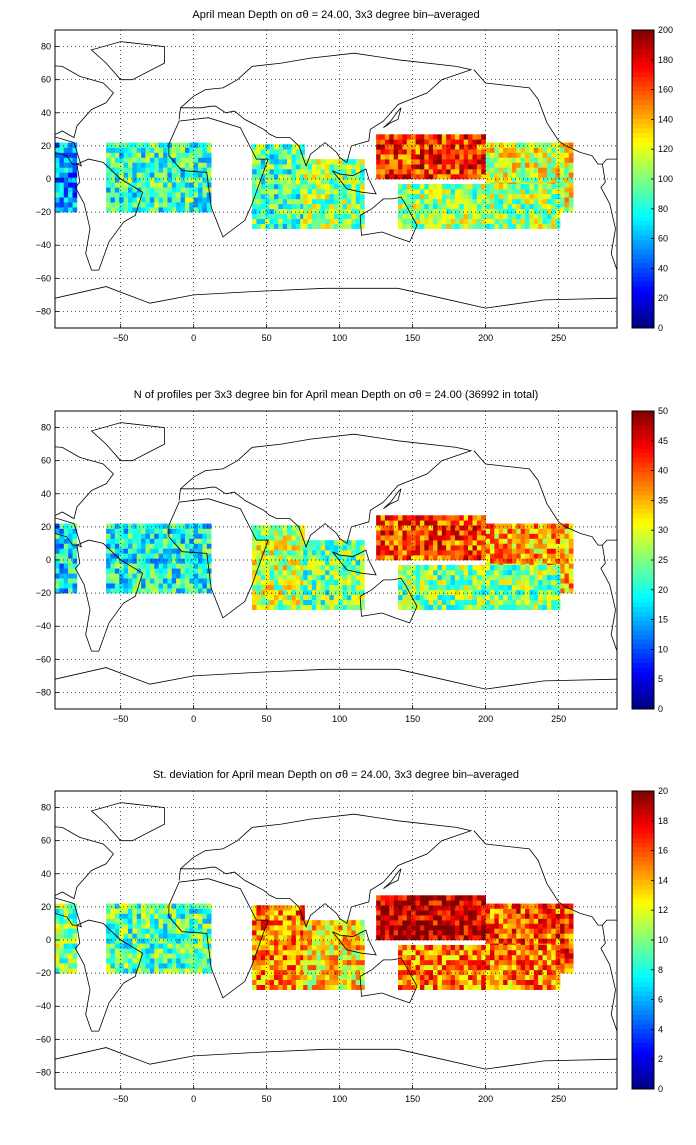 This screenshot has width=696, height=1145. What do you see at coordinates (43, 212) in the screenshot?
I see `y-tick-label: −20` at bounding box center [43, 212].